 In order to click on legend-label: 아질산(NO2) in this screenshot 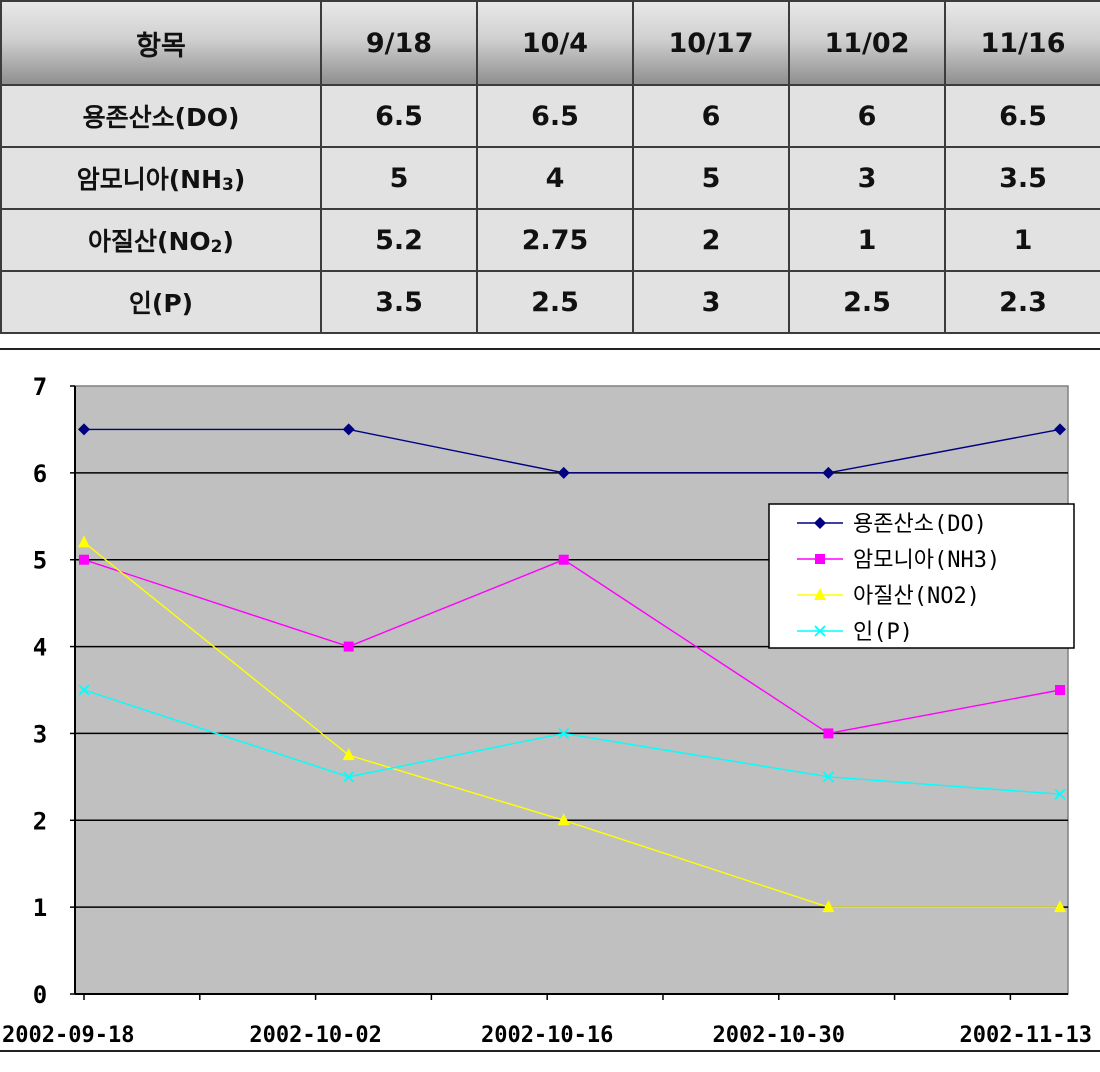, I will do `click(916, 596)`.